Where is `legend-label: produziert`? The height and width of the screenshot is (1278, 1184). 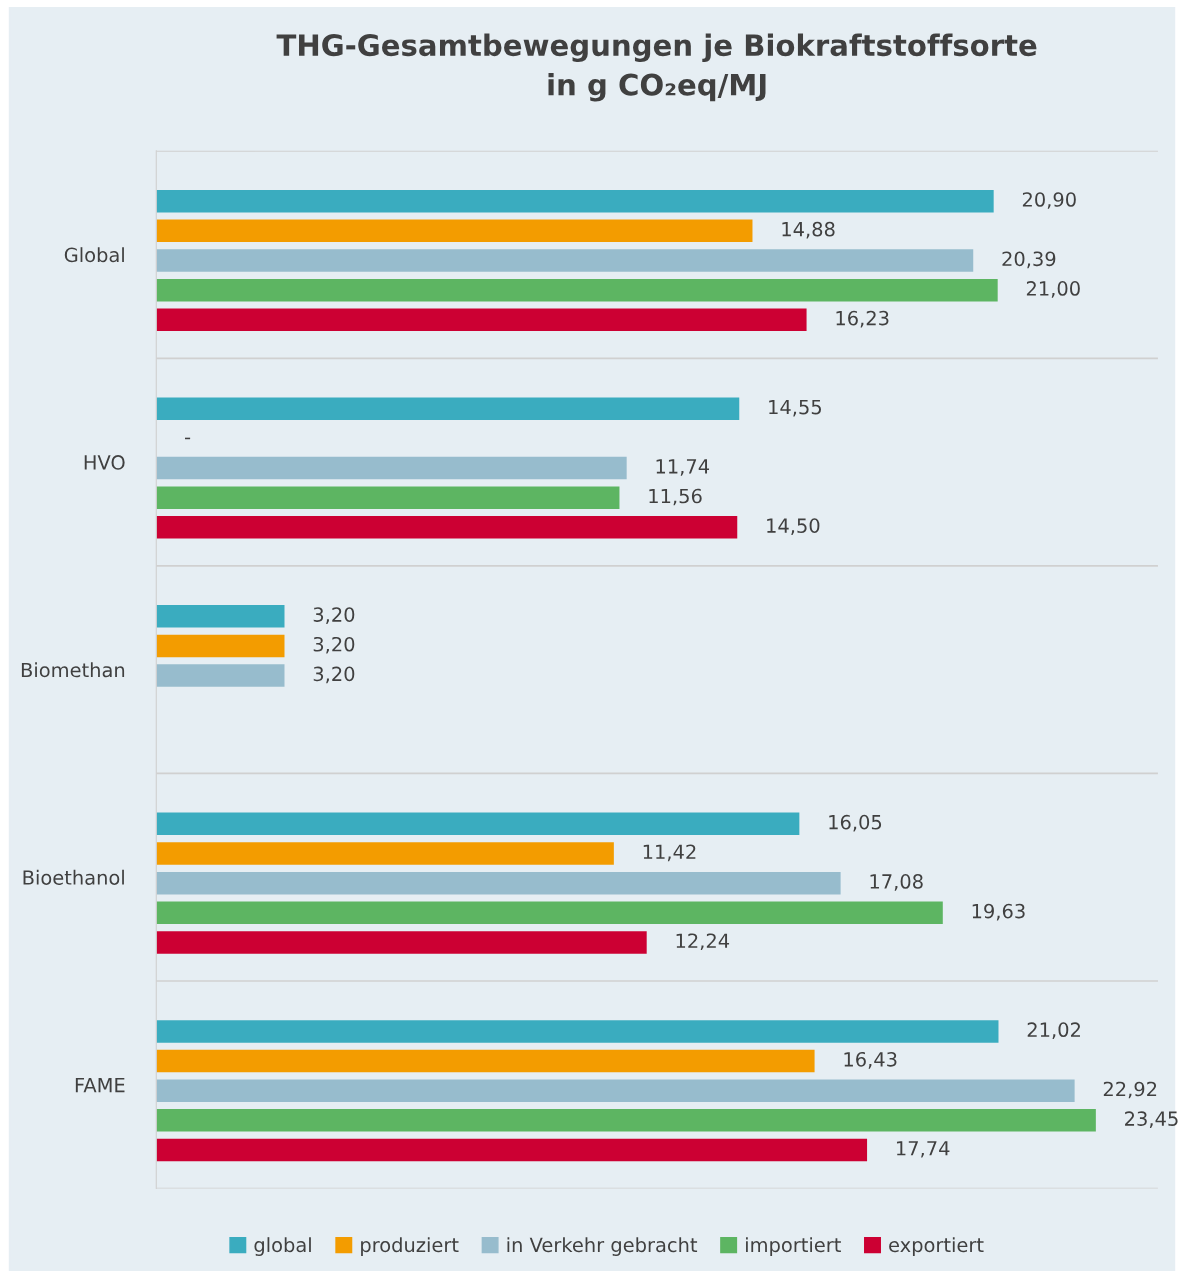 legend-label: produziert is located at coordinates (410, 1246).